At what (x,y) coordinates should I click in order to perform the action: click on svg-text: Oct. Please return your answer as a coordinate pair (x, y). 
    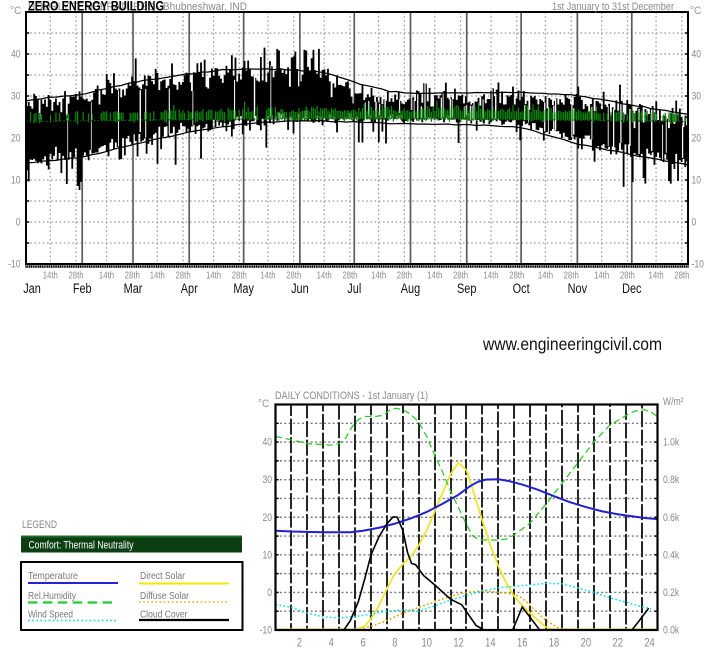
    Looking at the image, I should click on (521, 288).